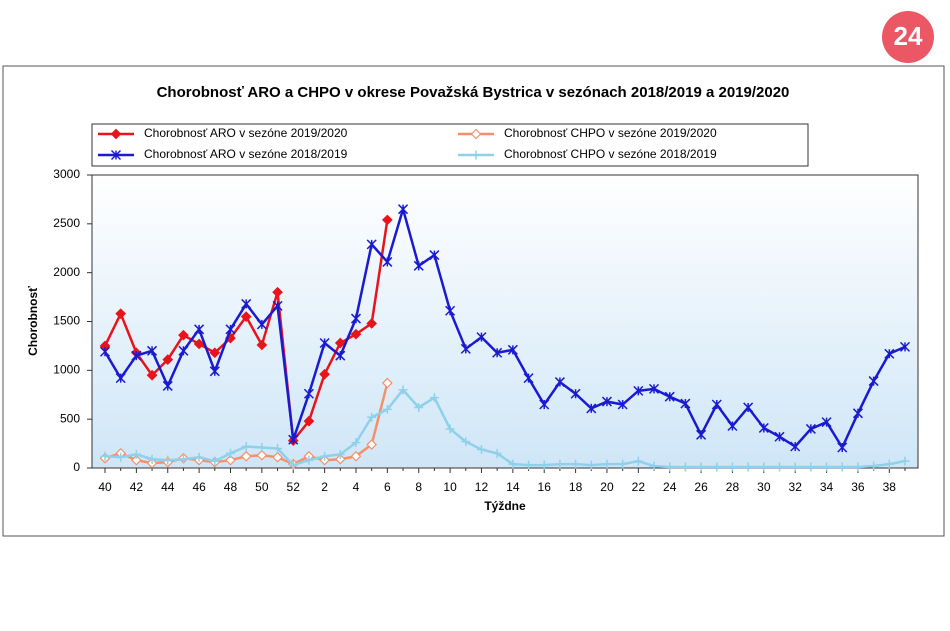  I want to click on x-tick-label: 22, so click(639, 487).